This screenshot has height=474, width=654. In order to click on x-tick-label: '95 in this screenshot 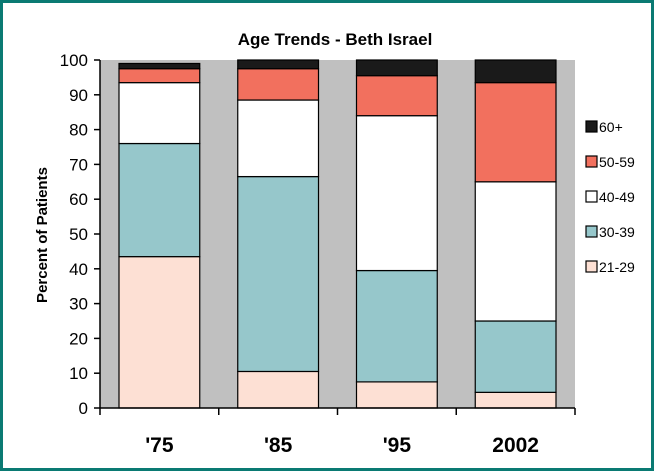, I will do `click(397, 445)`.